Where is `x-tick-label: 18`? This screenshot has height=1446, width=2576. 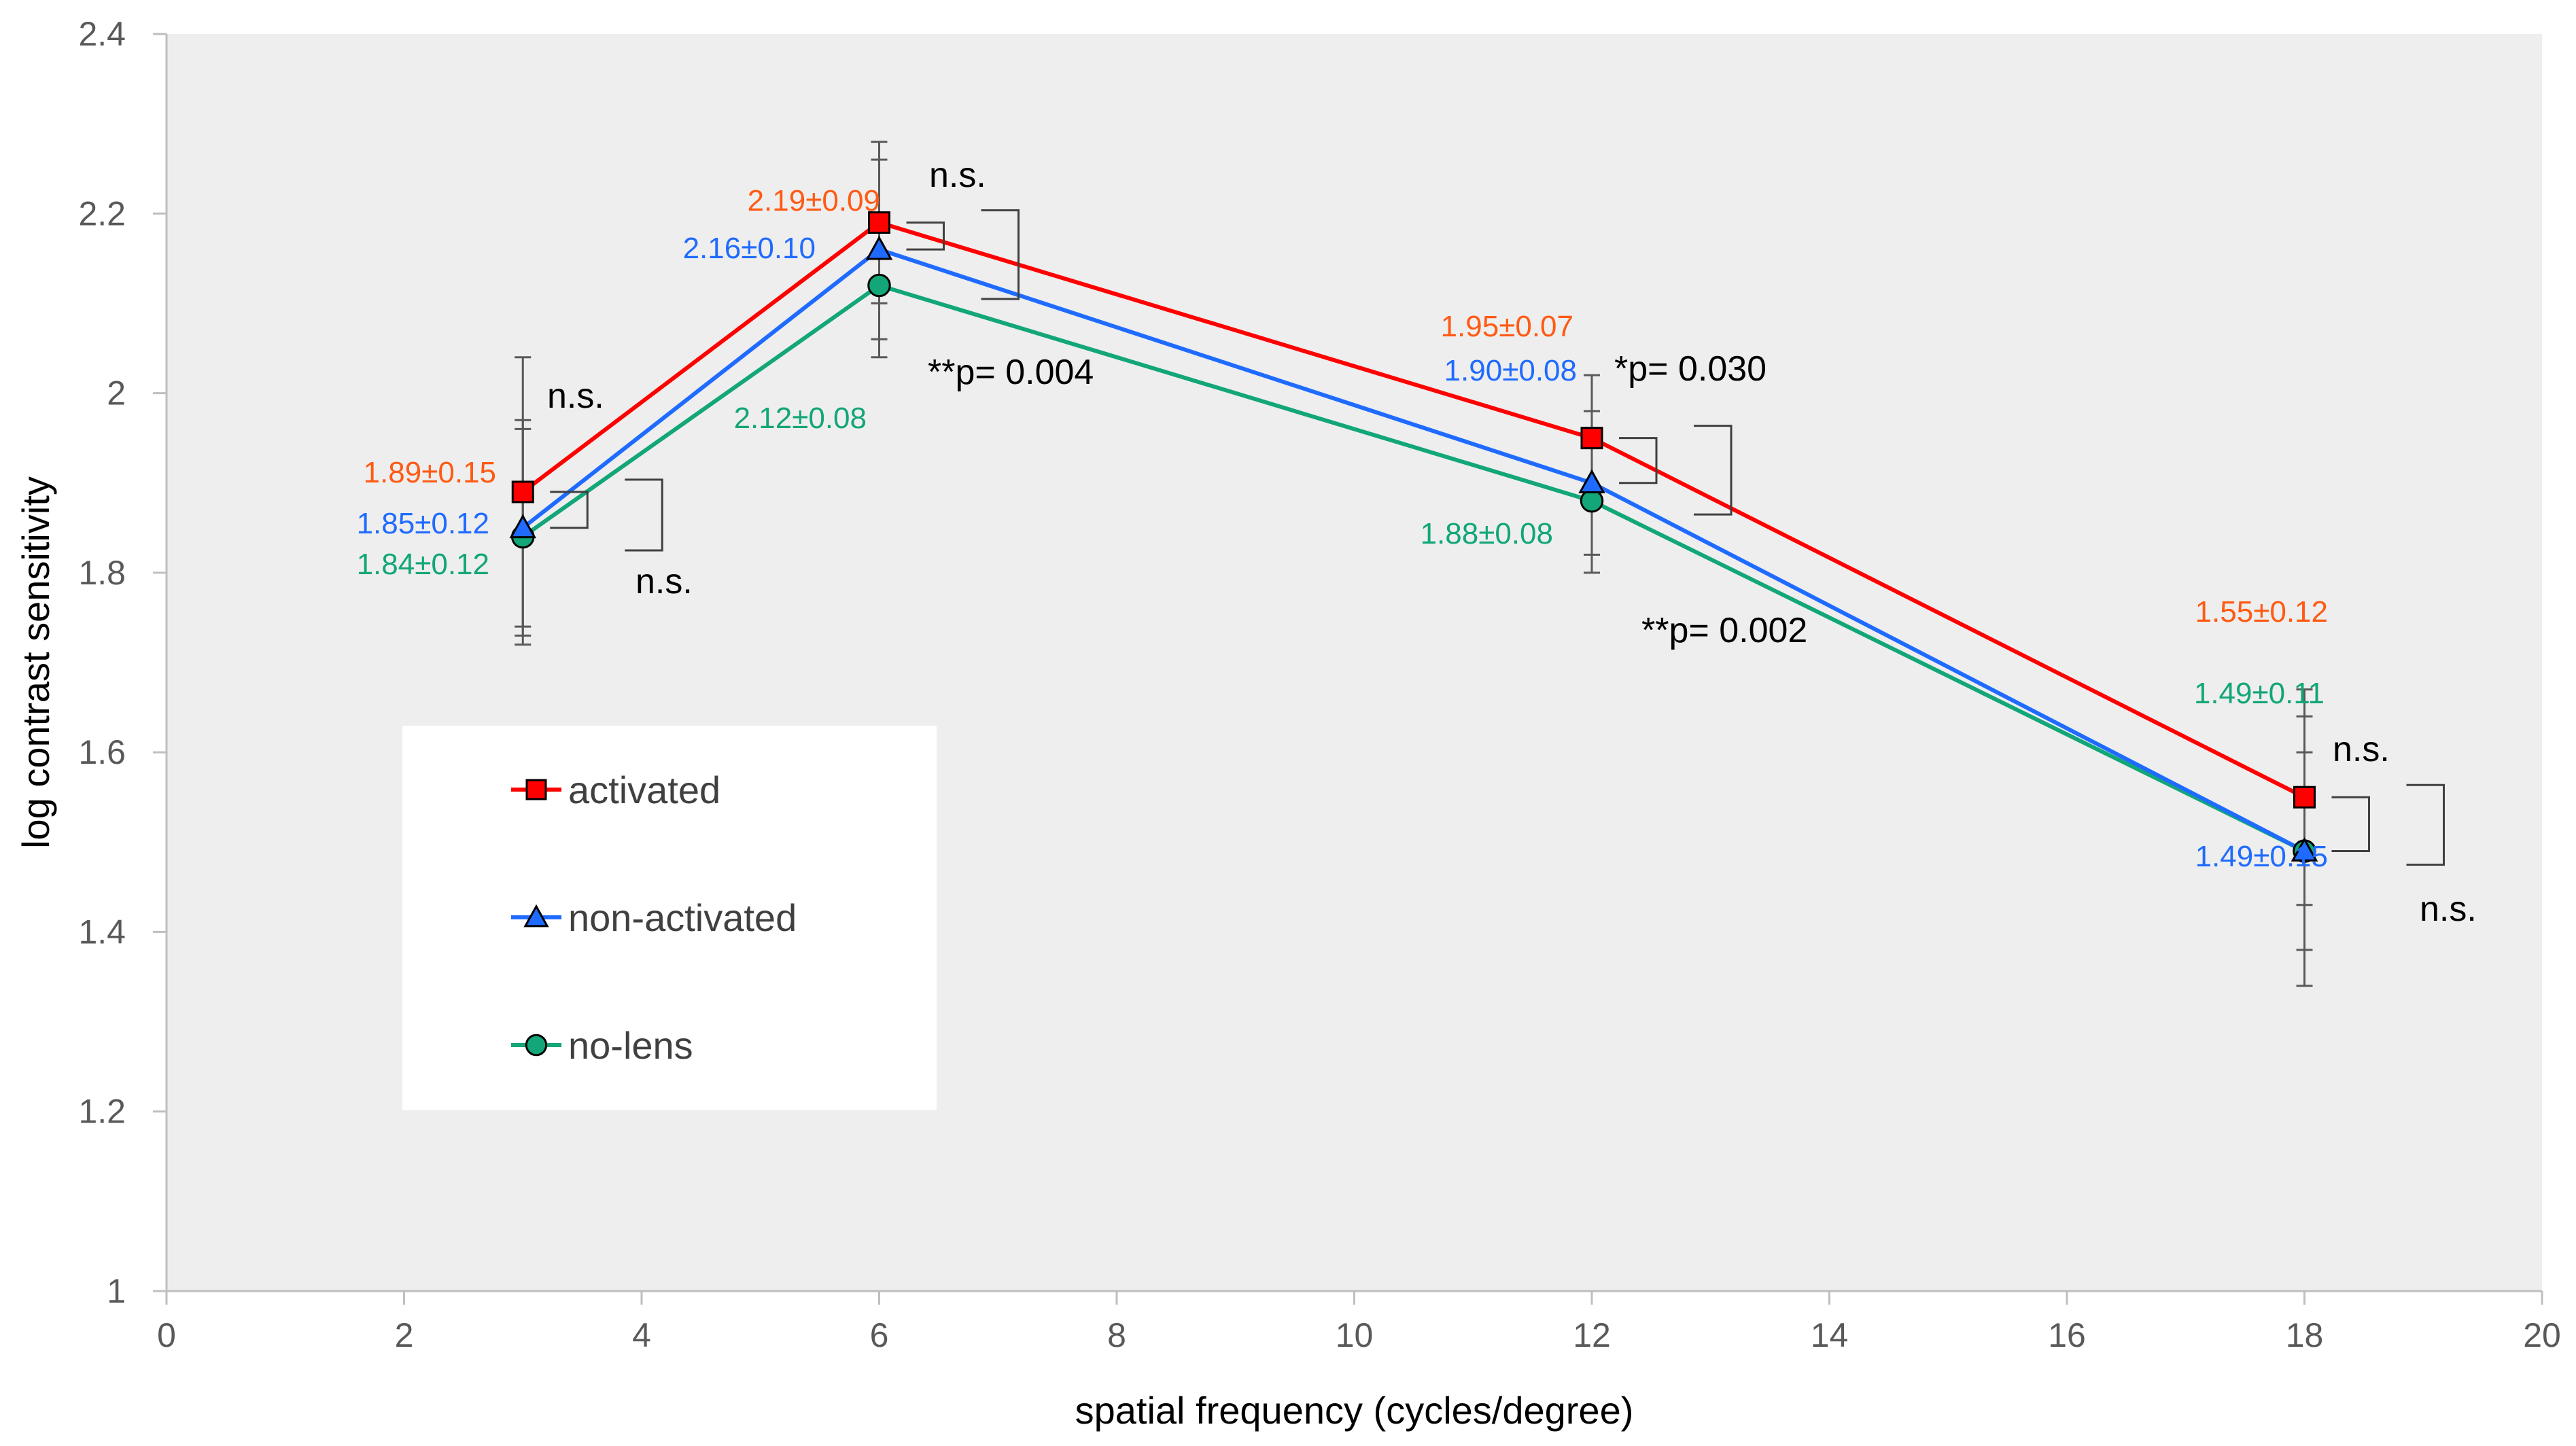 x-tick-label: 18 is located at coordinates (2305, 1335).